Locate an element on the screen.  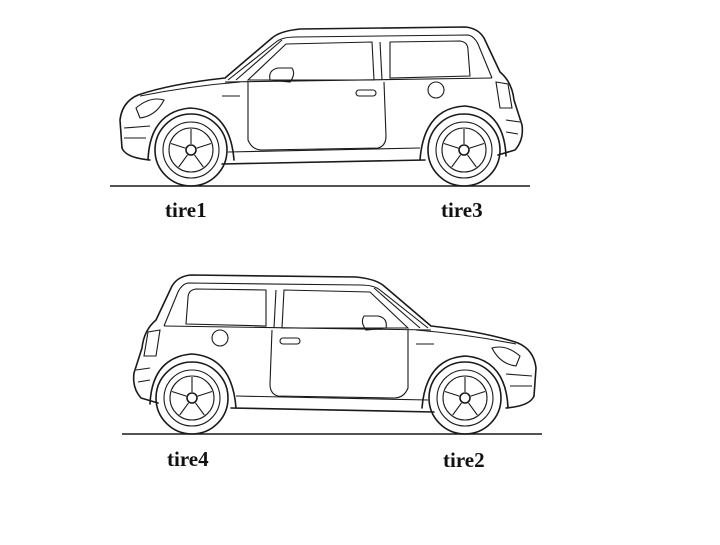
tire1-label: tire1 is located at coordinates (186, 210).